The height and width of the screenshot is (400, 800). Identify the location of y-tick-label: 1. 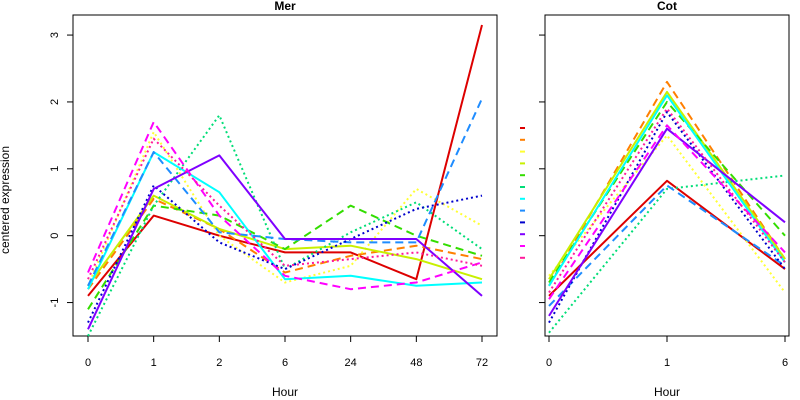
(55, 169).